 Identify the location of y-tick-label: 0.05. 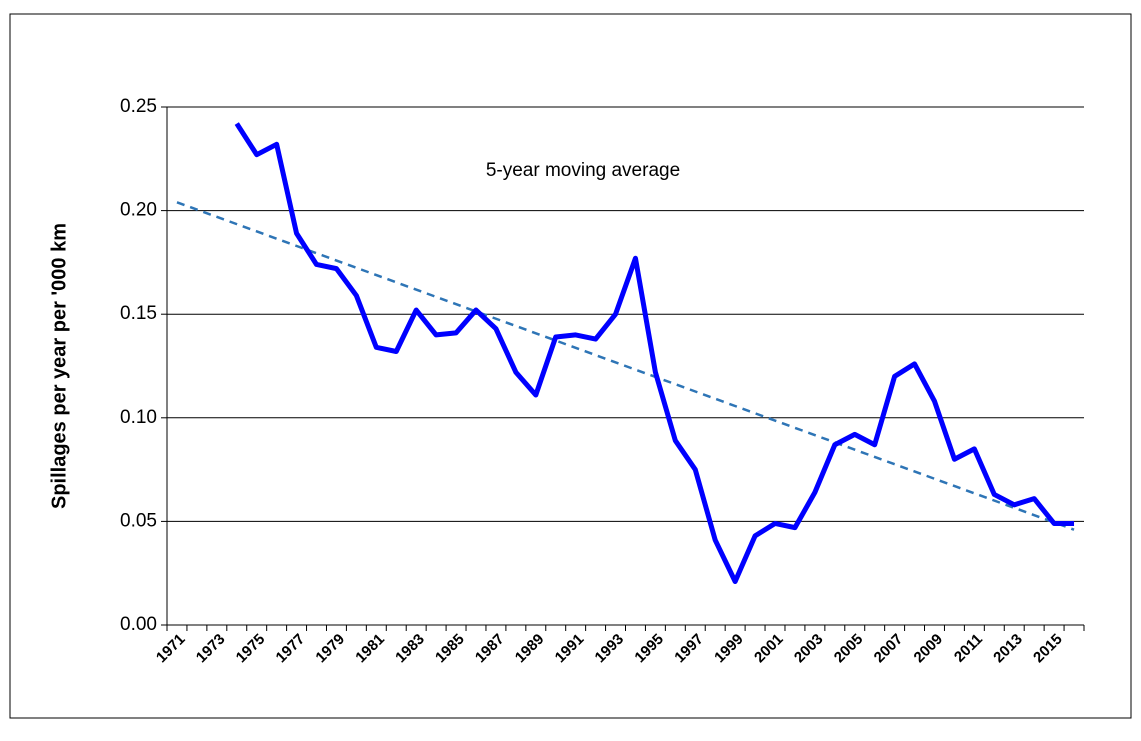
(138, 520).